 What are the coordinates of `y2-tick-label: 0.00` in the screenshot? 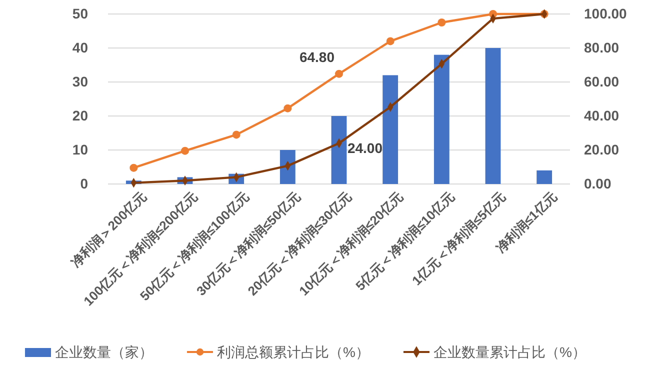 It's located at (598, 183).